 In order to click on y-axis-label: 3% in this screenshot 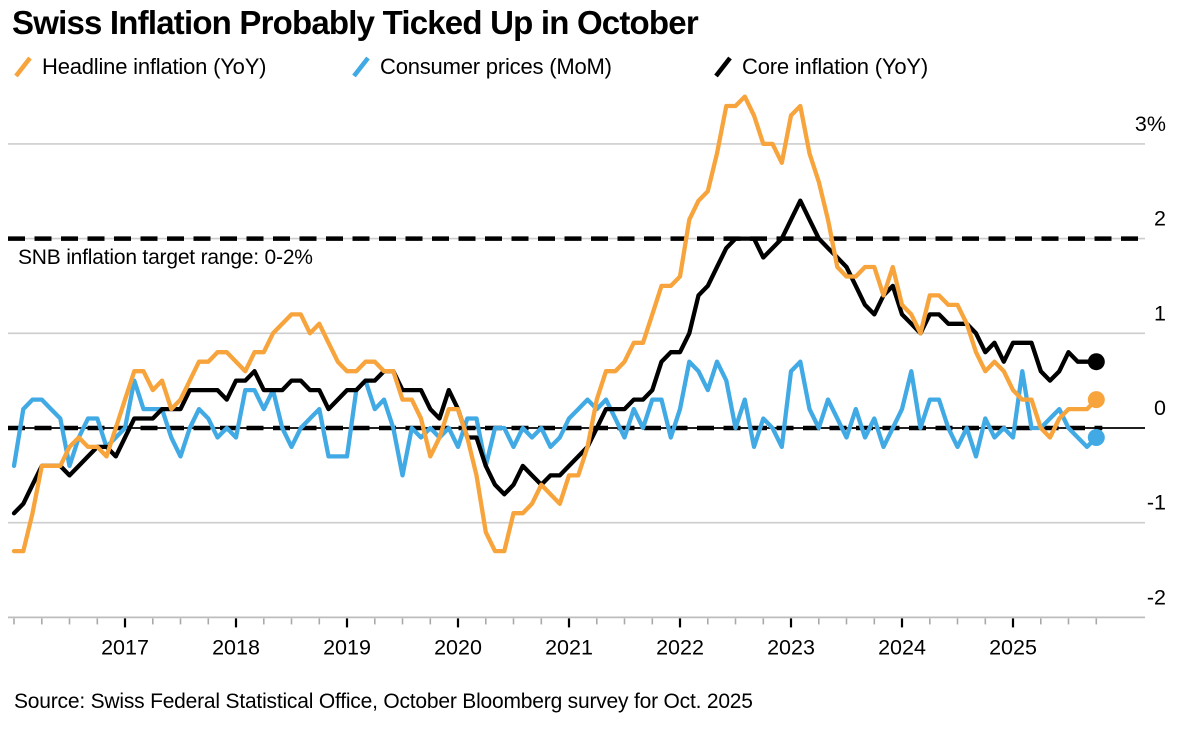, I will do `click(1150, 124)`.